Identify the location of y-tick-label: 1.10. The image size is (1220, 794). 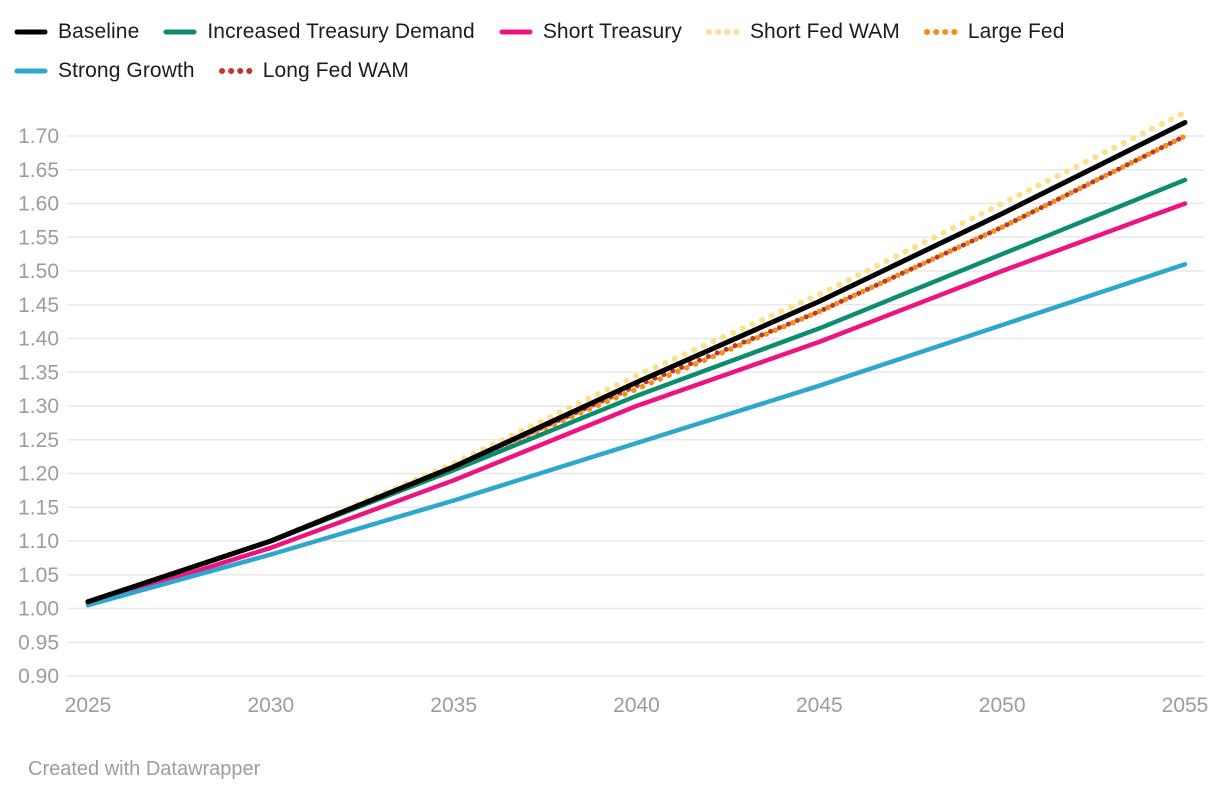
(38, 541).